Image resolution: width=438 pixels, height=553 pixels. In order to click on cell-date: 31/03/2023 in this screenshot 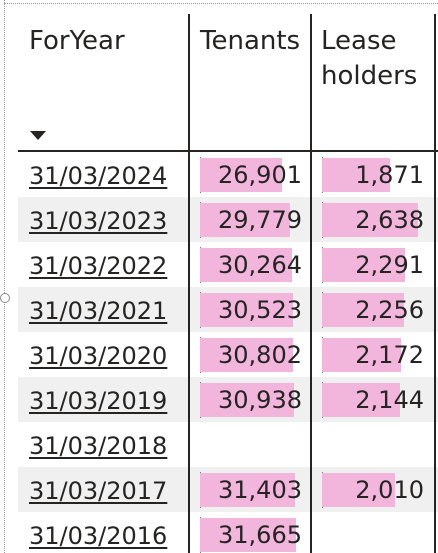, I will do `click(103, 219)`.